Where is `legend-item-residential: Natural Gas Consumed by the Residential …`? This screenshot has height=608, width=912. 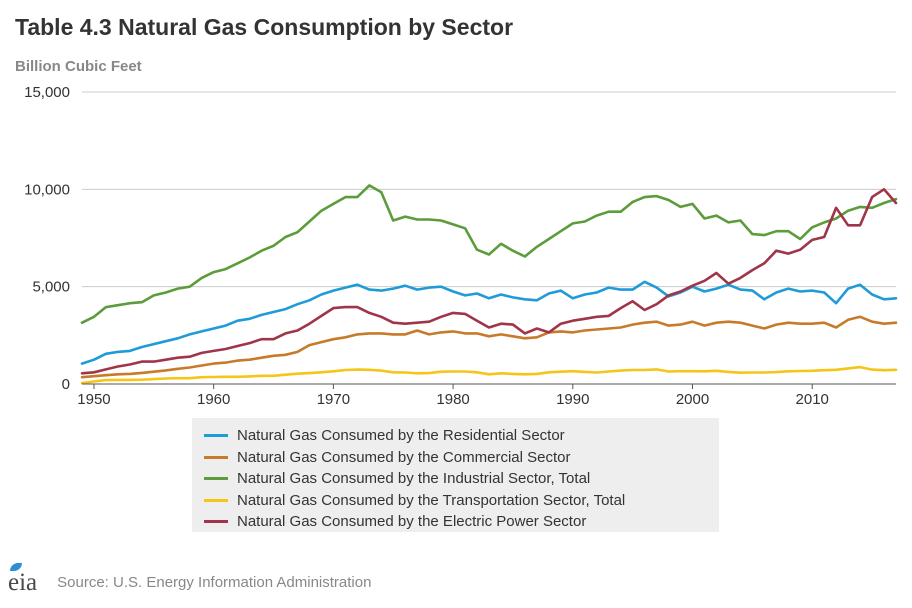 legend-item-residential: Natural Gas Consumed by the Residential … is located at coordinates (461, 436).